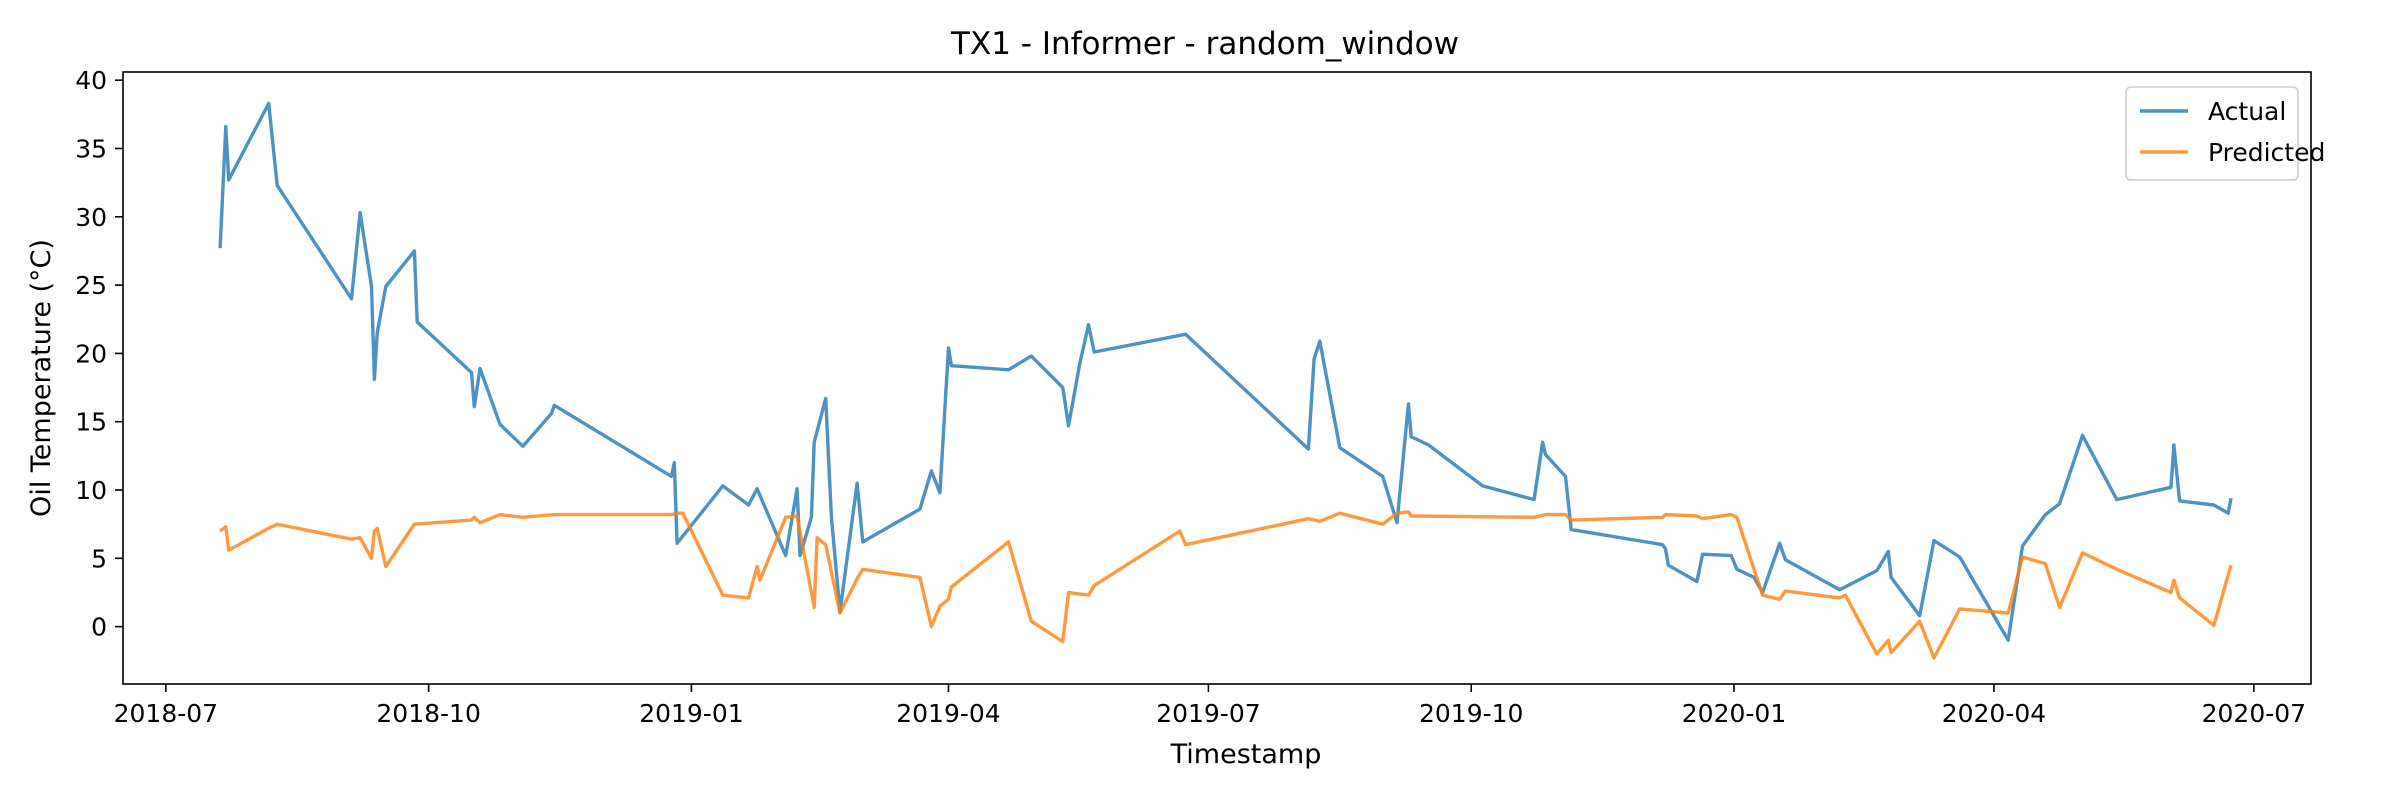 The image size is (2400, 800). I want to click on y-tick-label: 0, so click(99, 627).